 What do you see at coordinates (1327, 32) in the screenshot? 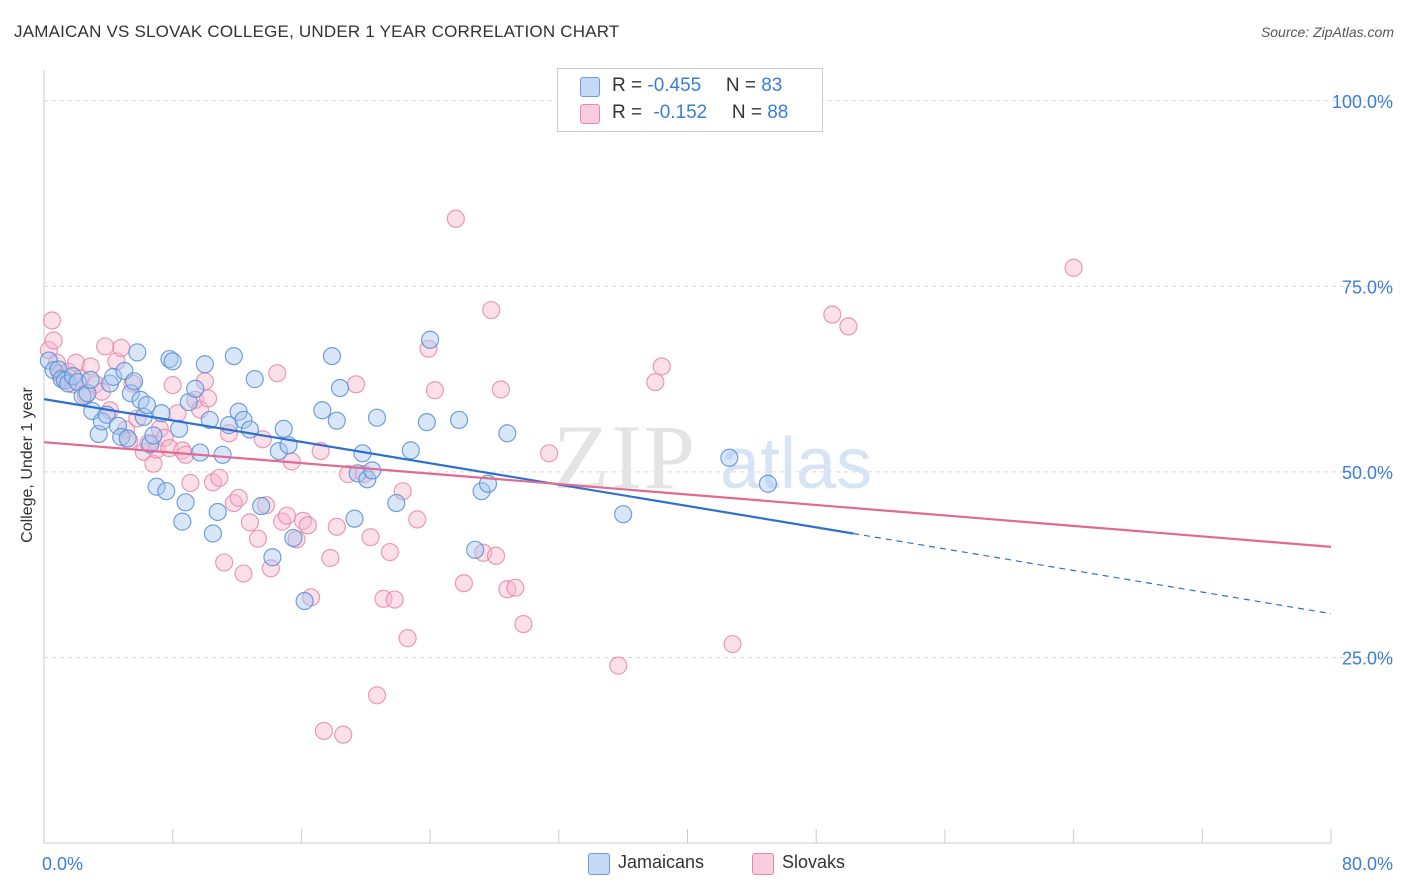
I see `source-attribution: Source: ZipAtlas.com` at bounding box center [1327, 32].